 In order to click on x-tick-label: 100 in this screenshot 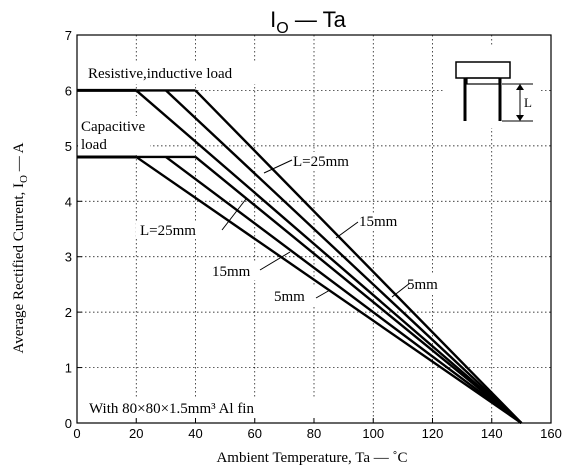, I will do `click(373, 433)`.